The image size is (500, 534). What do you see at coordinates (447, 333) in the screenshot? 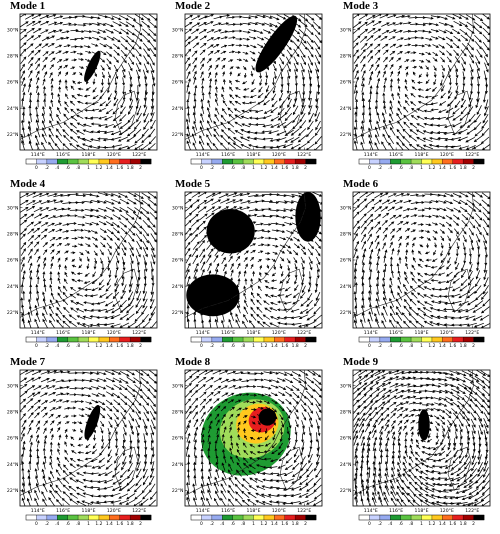
I see `lon-tick-label: 120°E` at bounding box center [447, 333].